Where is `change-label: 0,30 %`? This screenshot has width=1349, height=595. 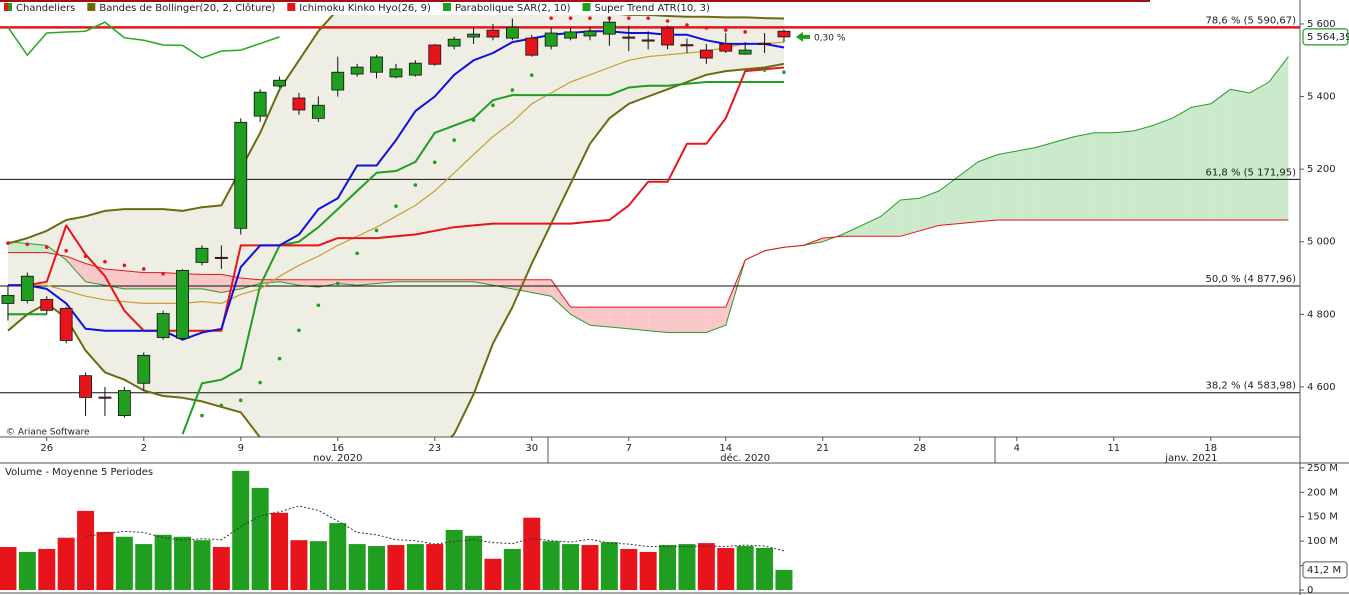 change-label: 0,30 % is located at coordinates (830, 38).